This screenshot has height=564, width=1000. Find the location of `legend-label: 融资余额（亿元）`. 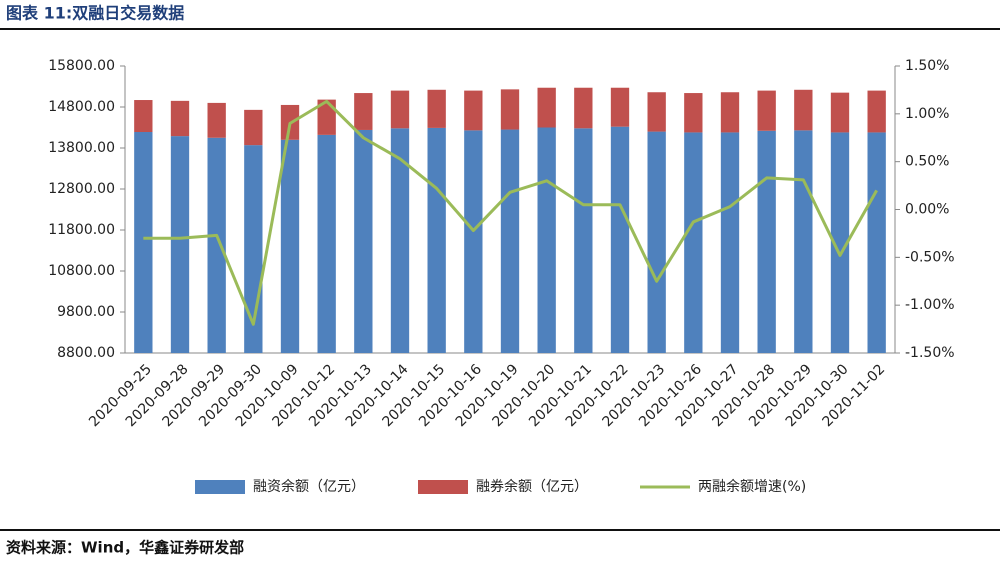

legend-label: 融资余额（亿元） is located at coordinates (309, 486).